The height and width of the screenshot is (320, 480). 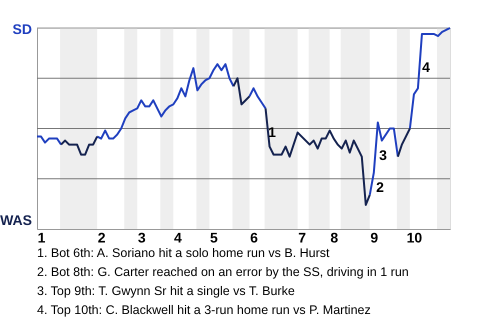 What do you see at coordinates (414, 238) in the screenshot?
I see `x-tick-label: 10` at bounding box center [414, 238].